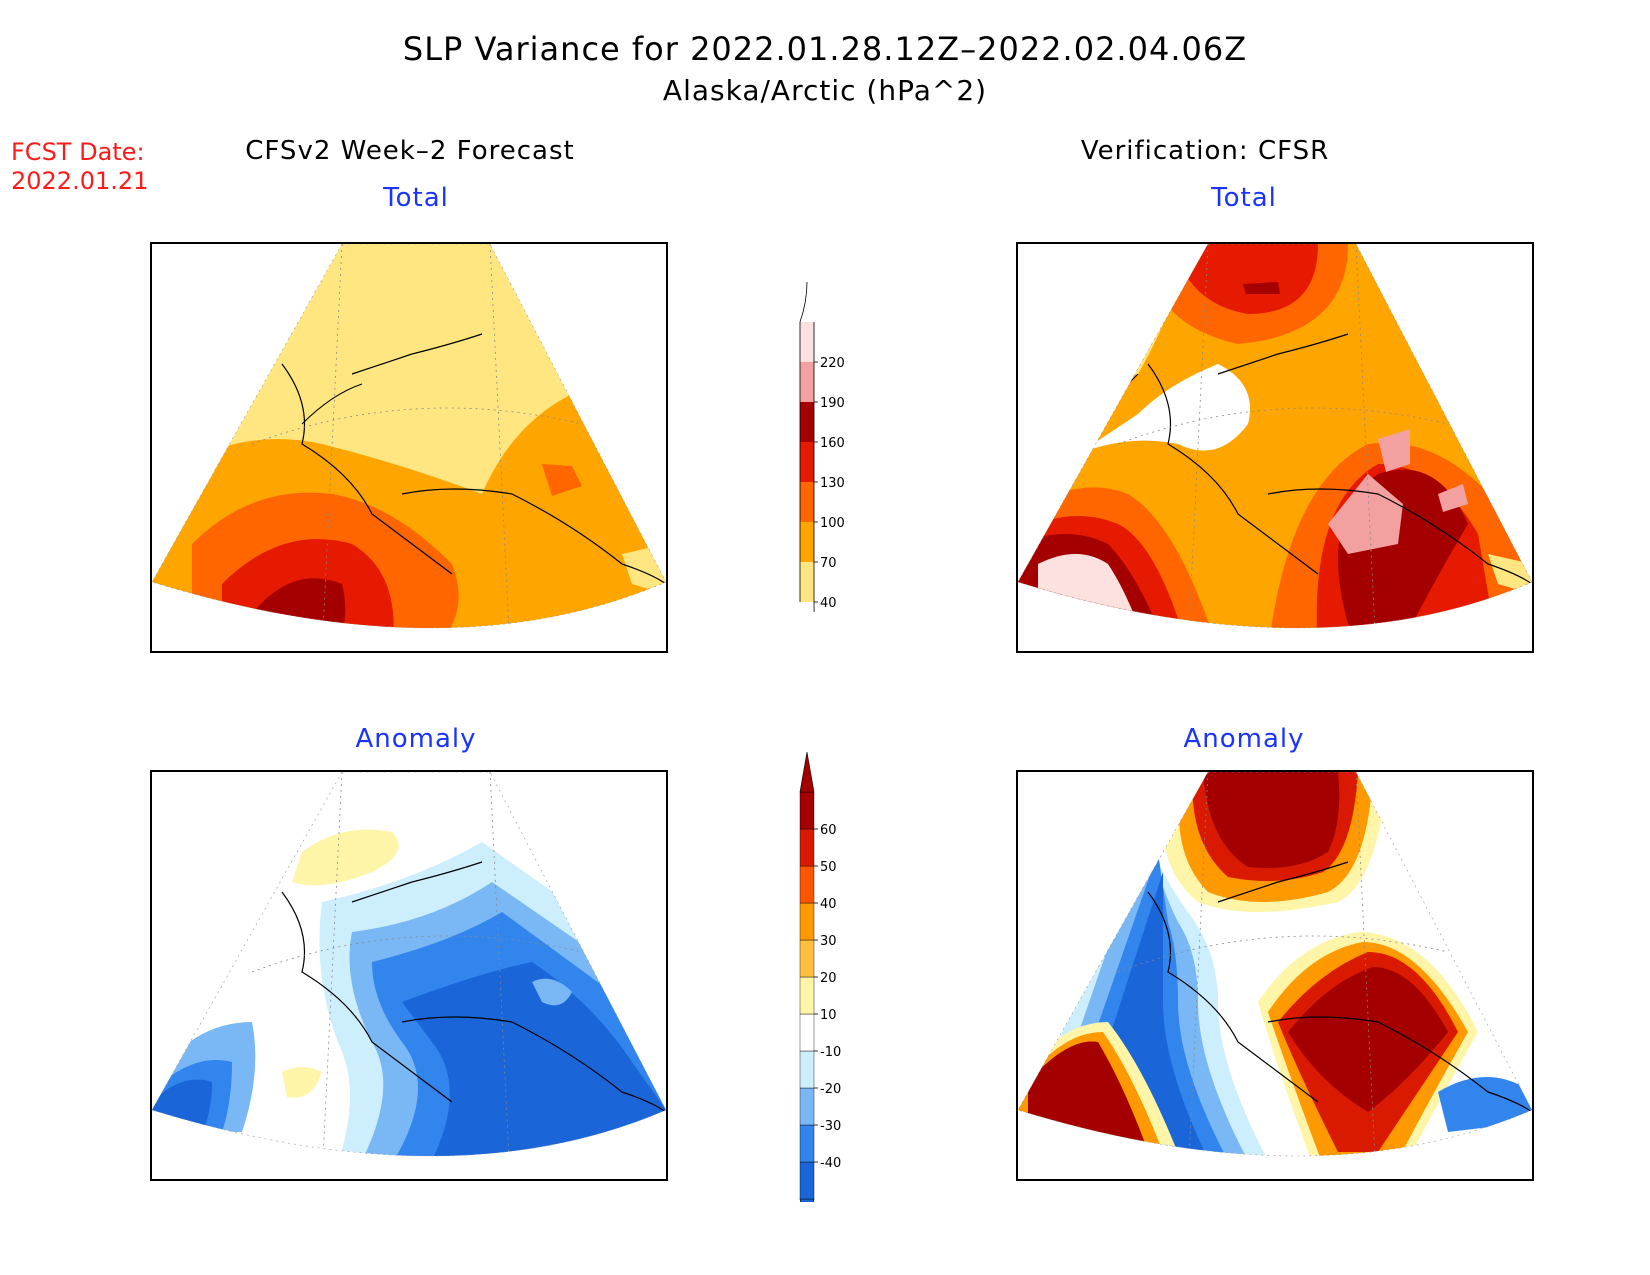 The width and height of the screenshot is (1650, 1275). Describe the element at coordinates (1244, 739) in the screenshot. I see `panel-title-verification-anomaly: Anomaly` at that location.